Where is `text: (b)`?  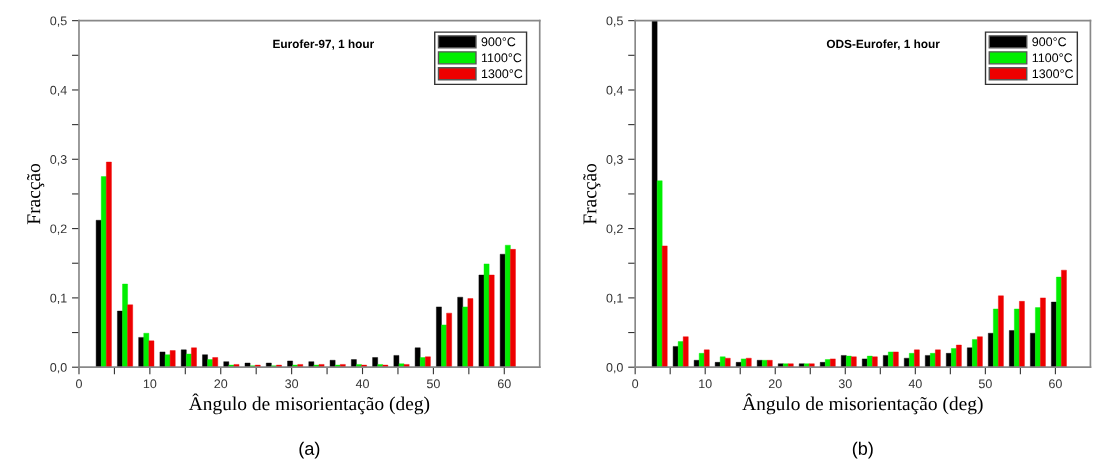
text: (b) is located at coordinates (862, 450).